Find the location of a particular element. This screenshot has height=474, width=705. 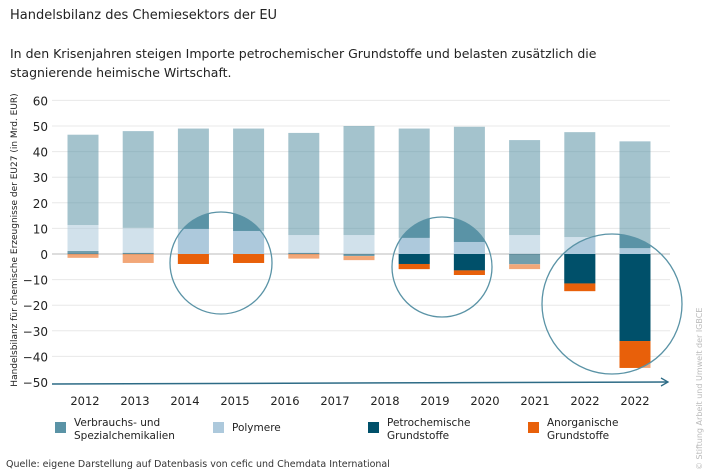

x-tick-label: 2013 is located at coordinates (134, 401).